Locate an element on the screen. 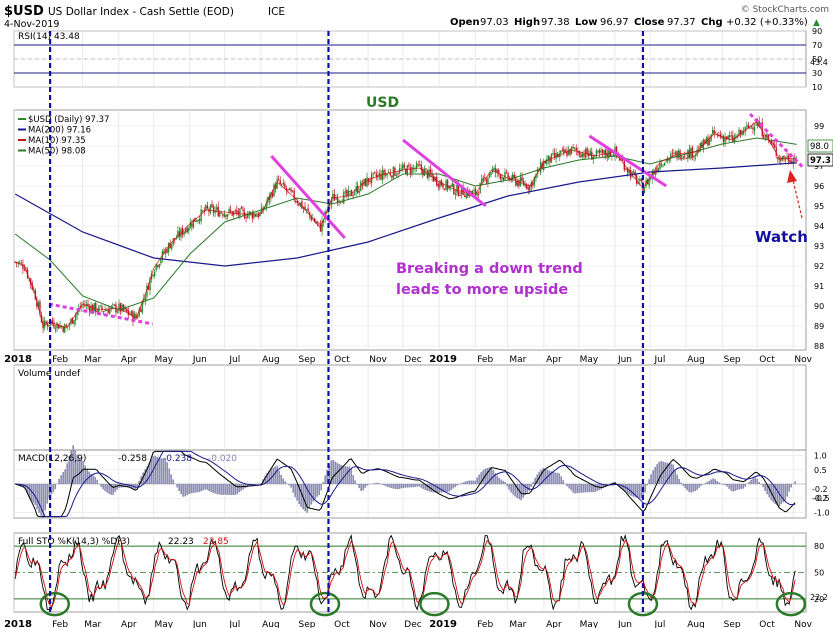  usd-annotation: USD is located at coordinates (382, 103).